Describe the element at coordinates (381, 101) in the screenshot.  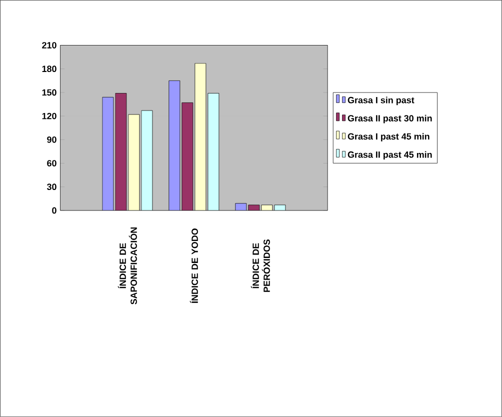
I see `legend-label: Grasa I sin past` at that location.